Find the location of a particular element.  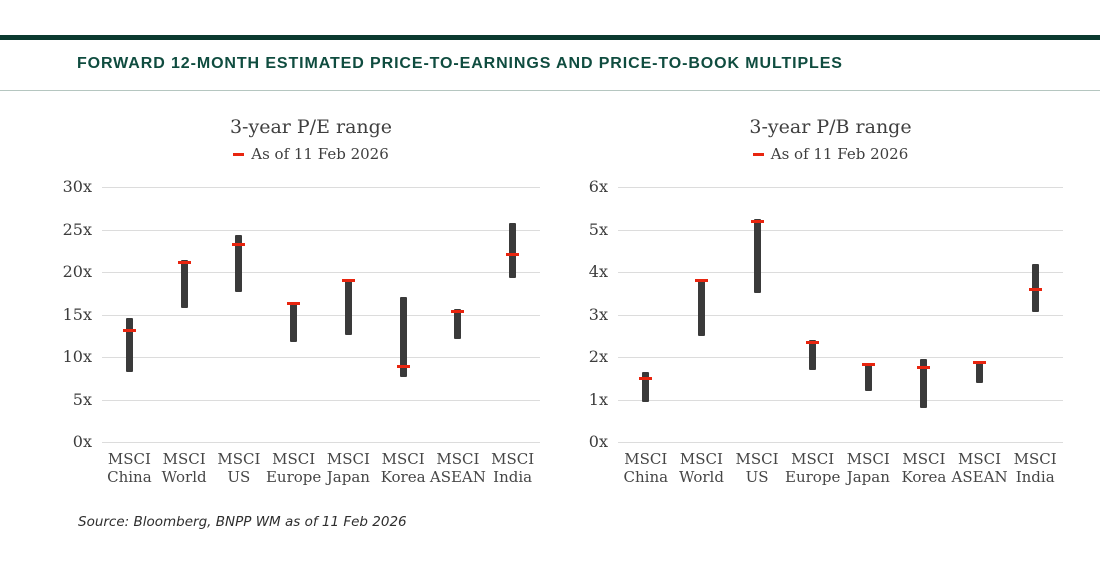

y-axis-tick: 10x is located at coordinates (77, 356).